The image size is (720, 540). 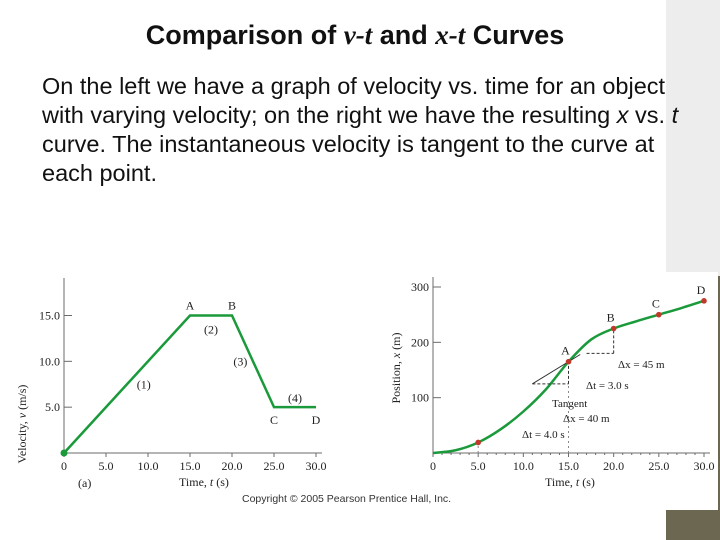 What do you see at coordinates (316, 420) in the screenshot?
I see `left-point-label: D` at bounding box center [316, 420].